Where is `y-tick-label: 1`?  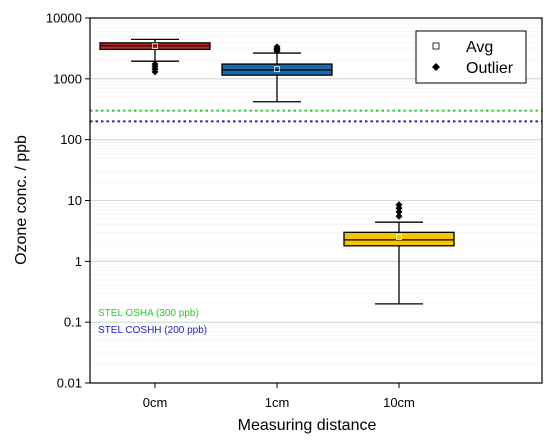
y-tick-label: 1 is located at coordinates (78, 261).